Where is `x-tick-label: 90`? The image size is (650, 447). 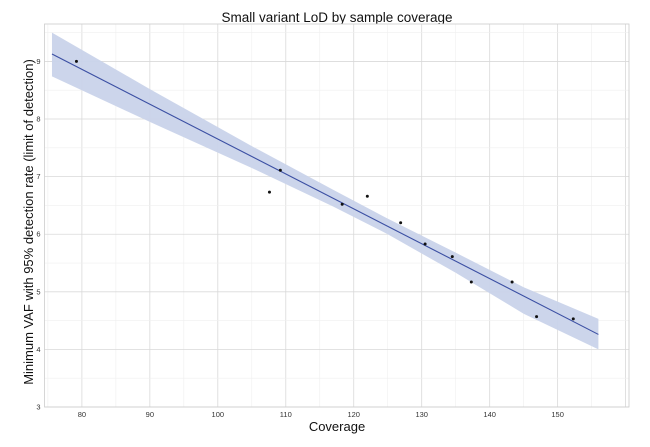
x-tick-label: 90 is located at coordinates (150, 414).